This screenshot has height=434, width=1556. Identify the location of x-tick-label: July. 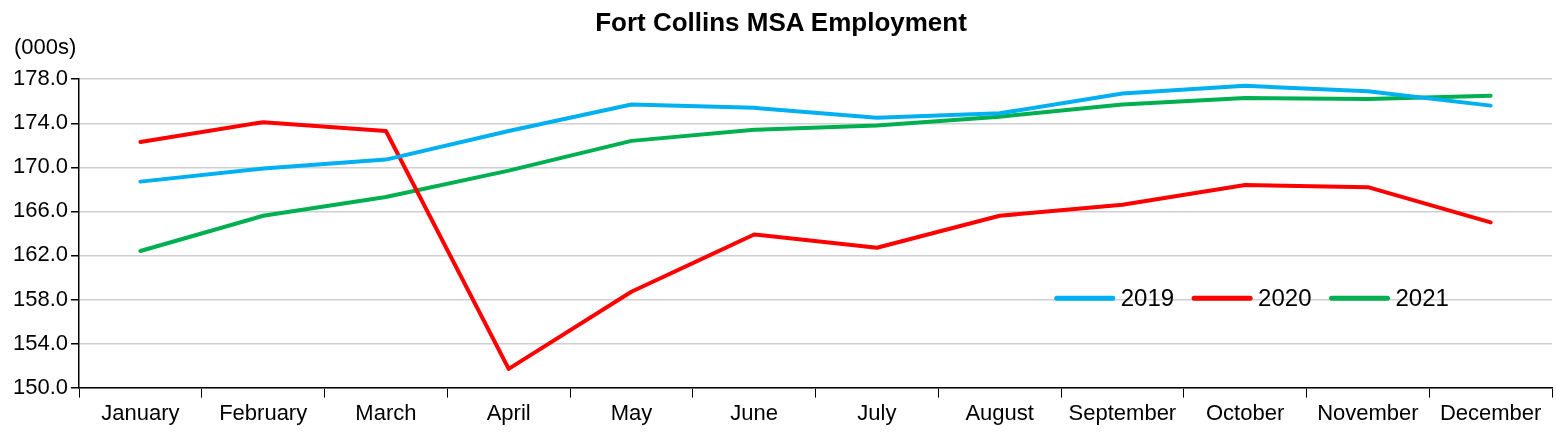
(877, 412).